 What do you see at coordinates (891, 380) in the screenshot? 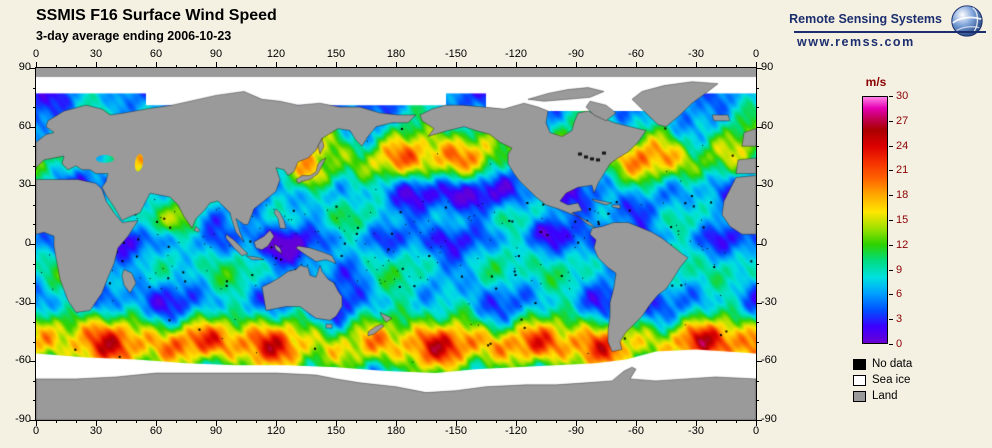
I see `legend-label: Sea ice` at bounding box center [891, 380].